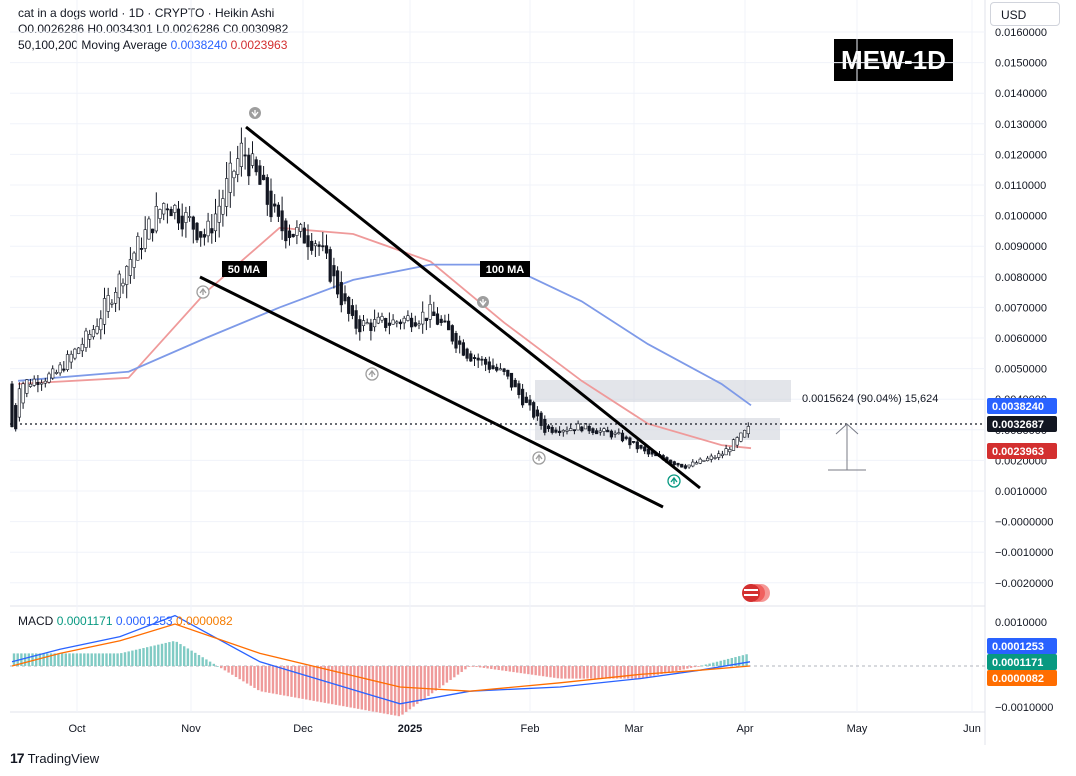  What do you see at coordinates (372, 374) in the screenshot?
I see `pivot-low-icon` at bounding box center [372, 374].